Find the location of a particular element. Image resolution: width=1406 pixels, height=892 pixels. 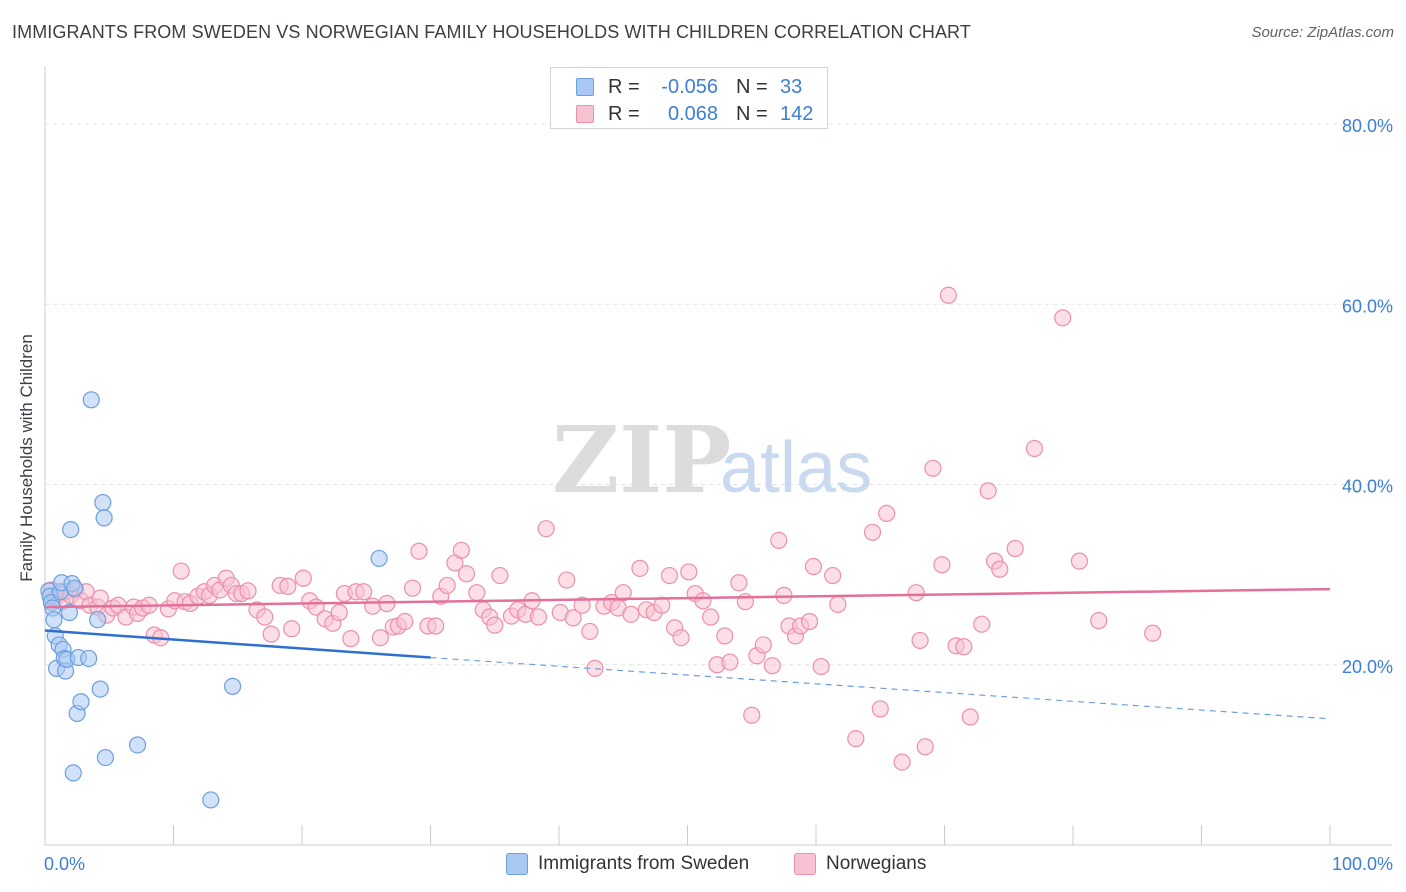

legend-row-sweden: R = -0.056 N = 33 is located at coordinates (698, 87).